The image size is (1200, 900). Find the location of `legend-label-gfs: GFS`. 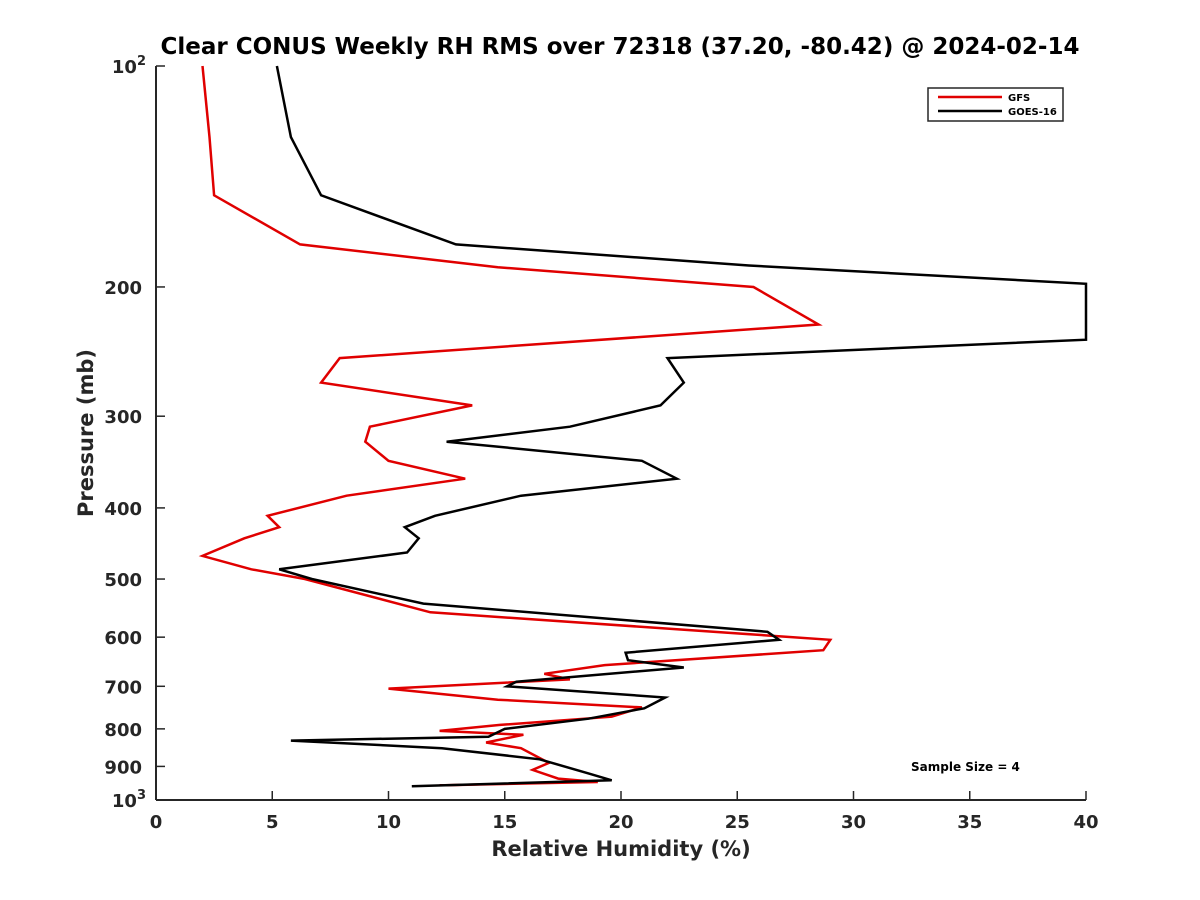

legend-label-gfs: GFS is located at coordinates (1019, 98).